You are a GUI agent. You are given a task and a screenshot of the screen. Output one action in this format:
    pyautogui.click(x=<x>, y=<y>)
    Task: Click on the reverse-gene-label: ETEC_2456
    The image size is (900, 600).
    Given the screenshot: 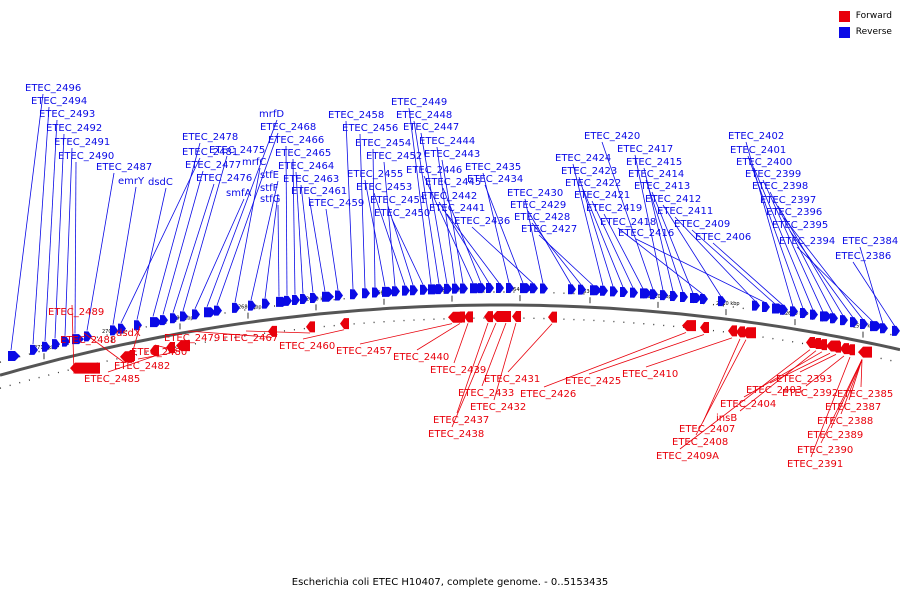 What is the action you would take?
    pyautogui.click(x=370, y=128)
    